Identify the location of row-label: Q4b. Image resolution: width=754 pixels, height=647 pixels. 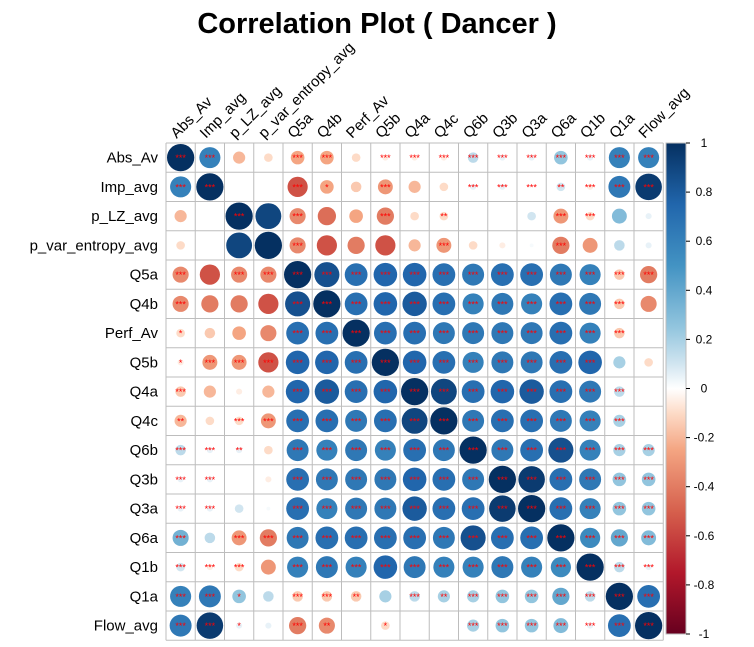
(144, 304).